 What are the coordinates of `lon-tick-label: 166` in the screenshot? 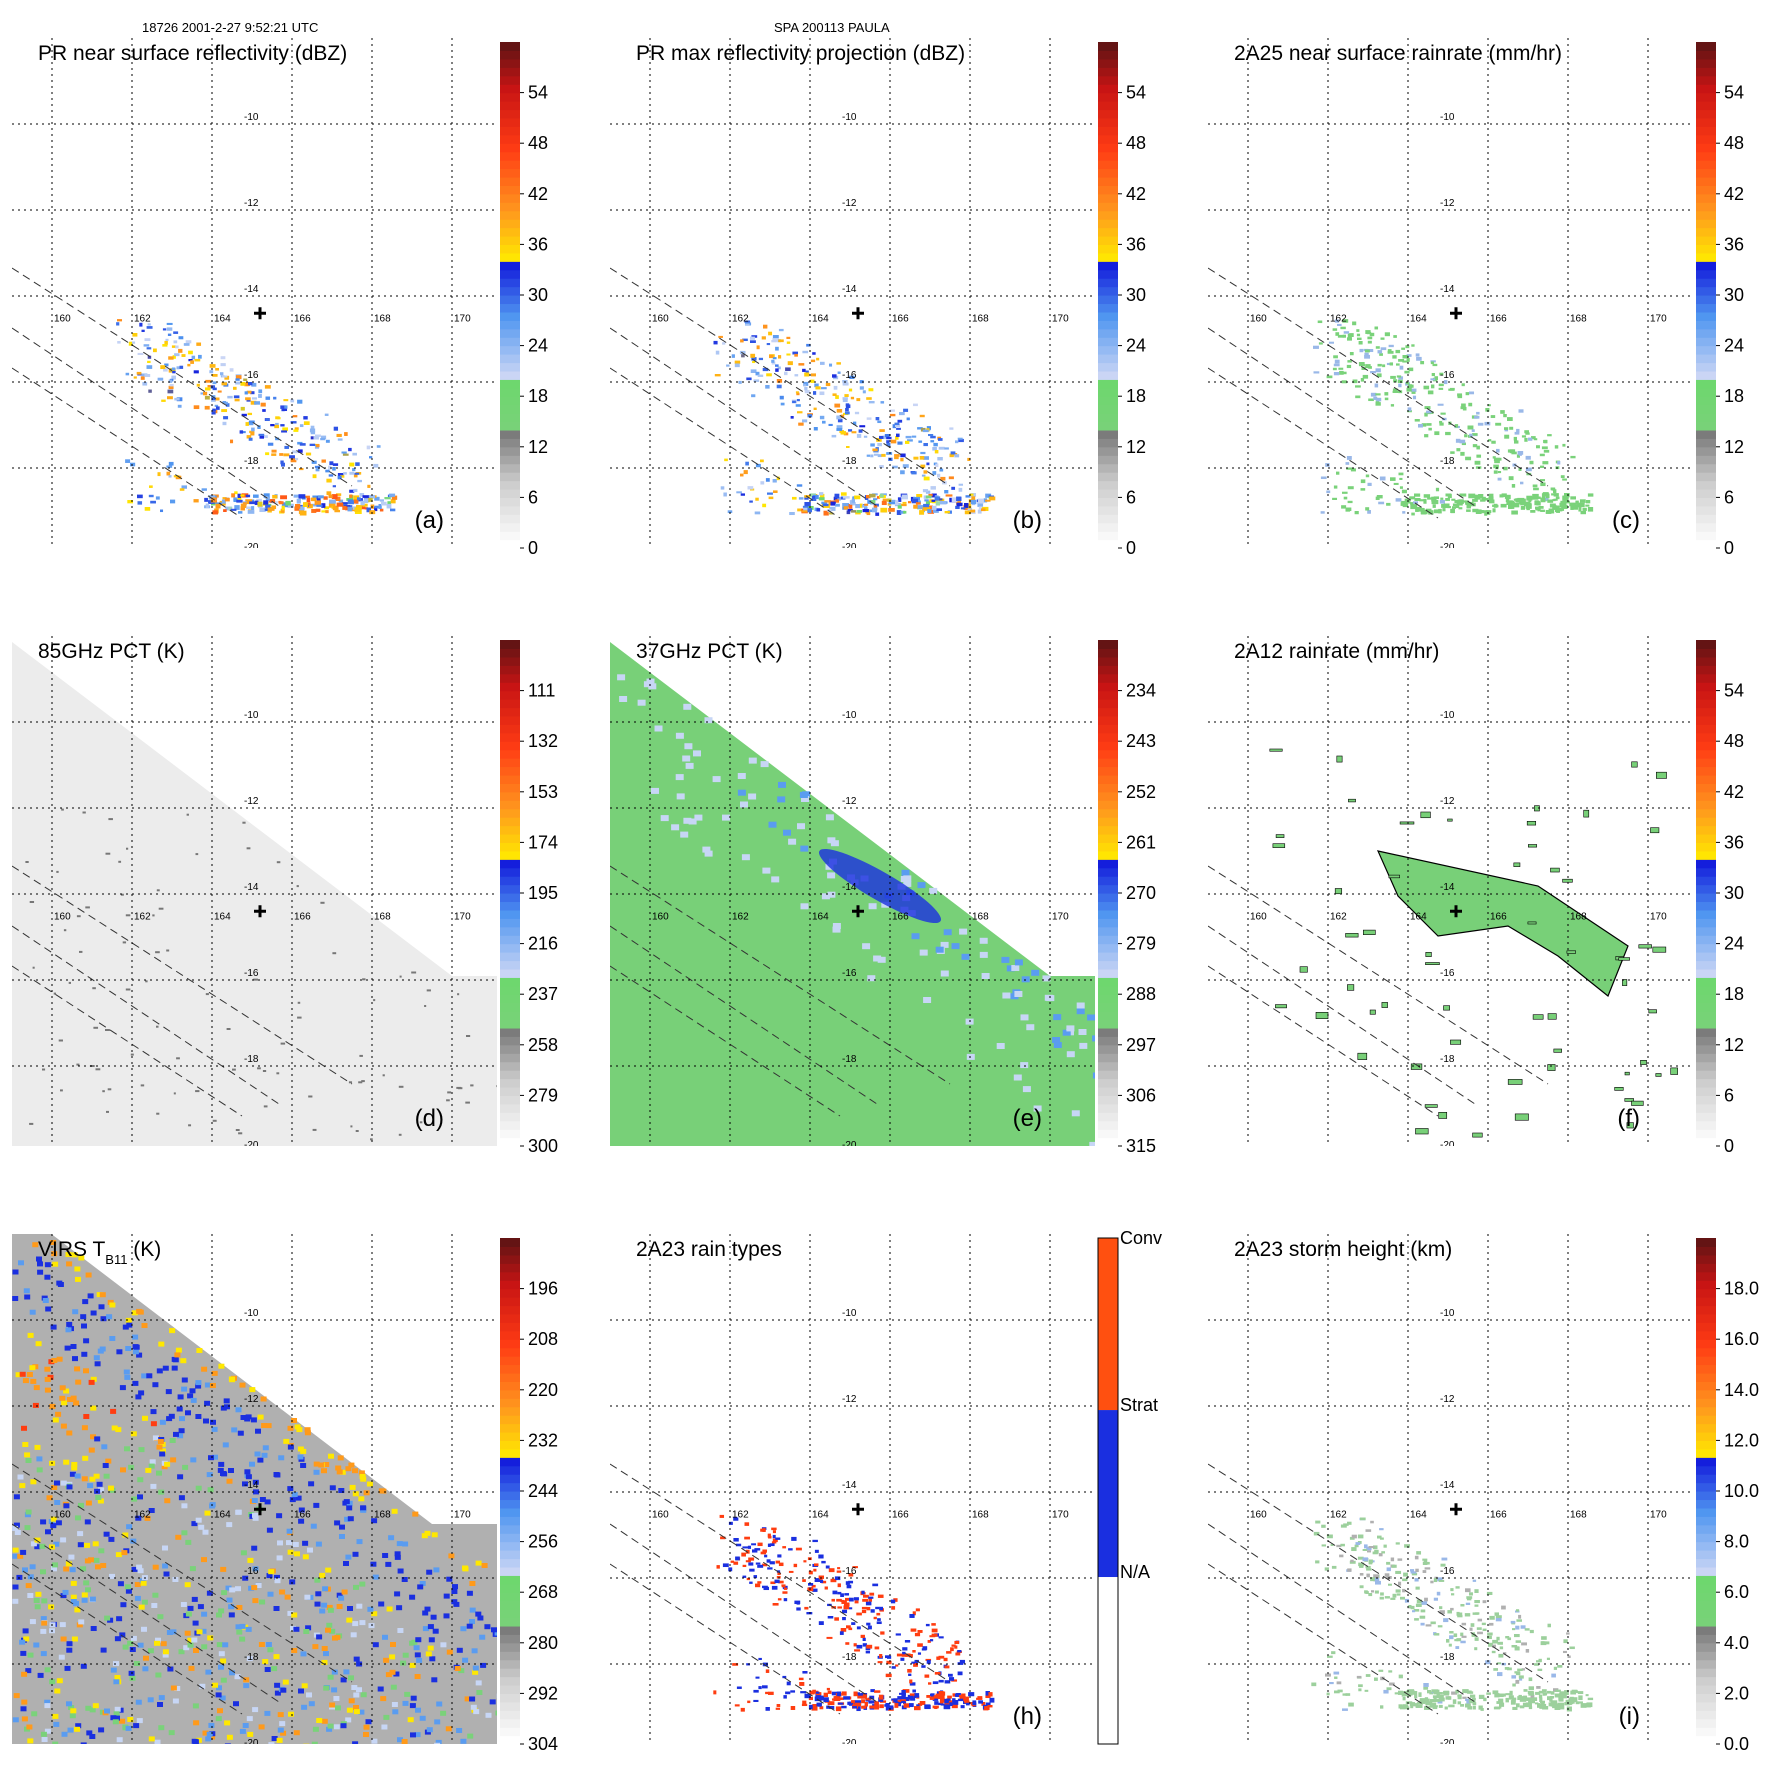 It's located at (1498, 1515).